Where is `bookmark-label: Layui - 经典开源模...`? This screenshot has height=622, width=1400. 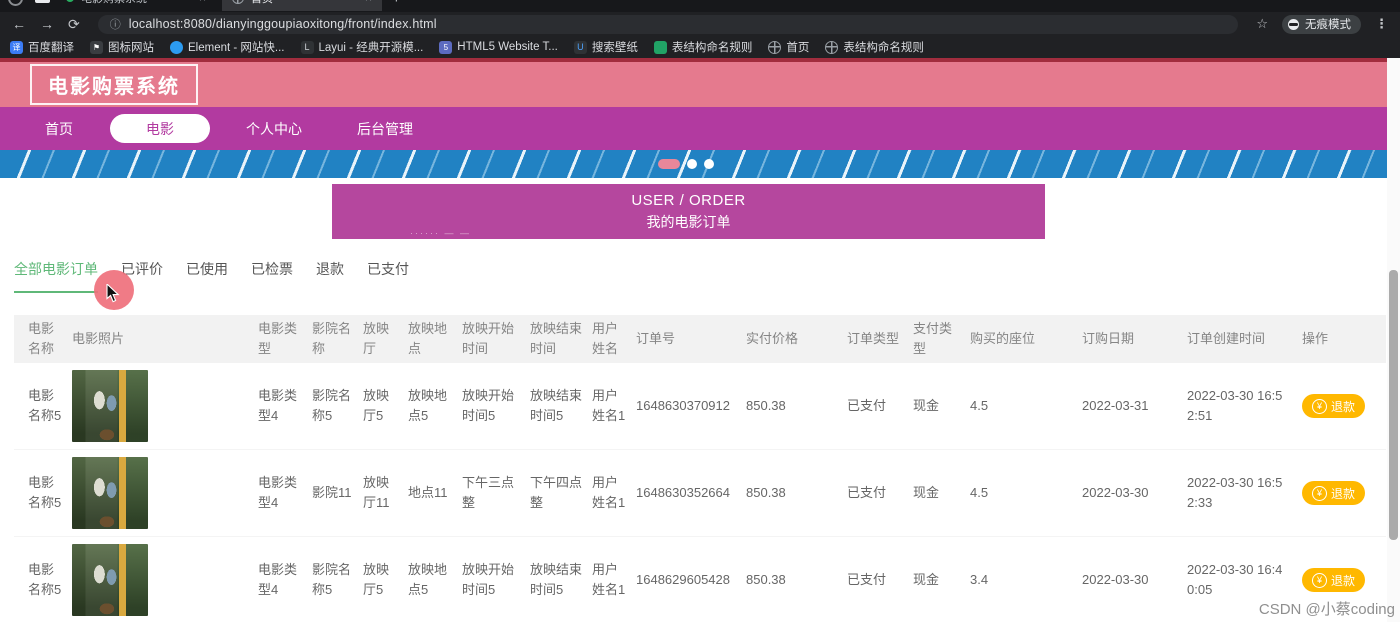 bookmark-label: Layui - 经典开源模... is located at coordinates (371, 48).